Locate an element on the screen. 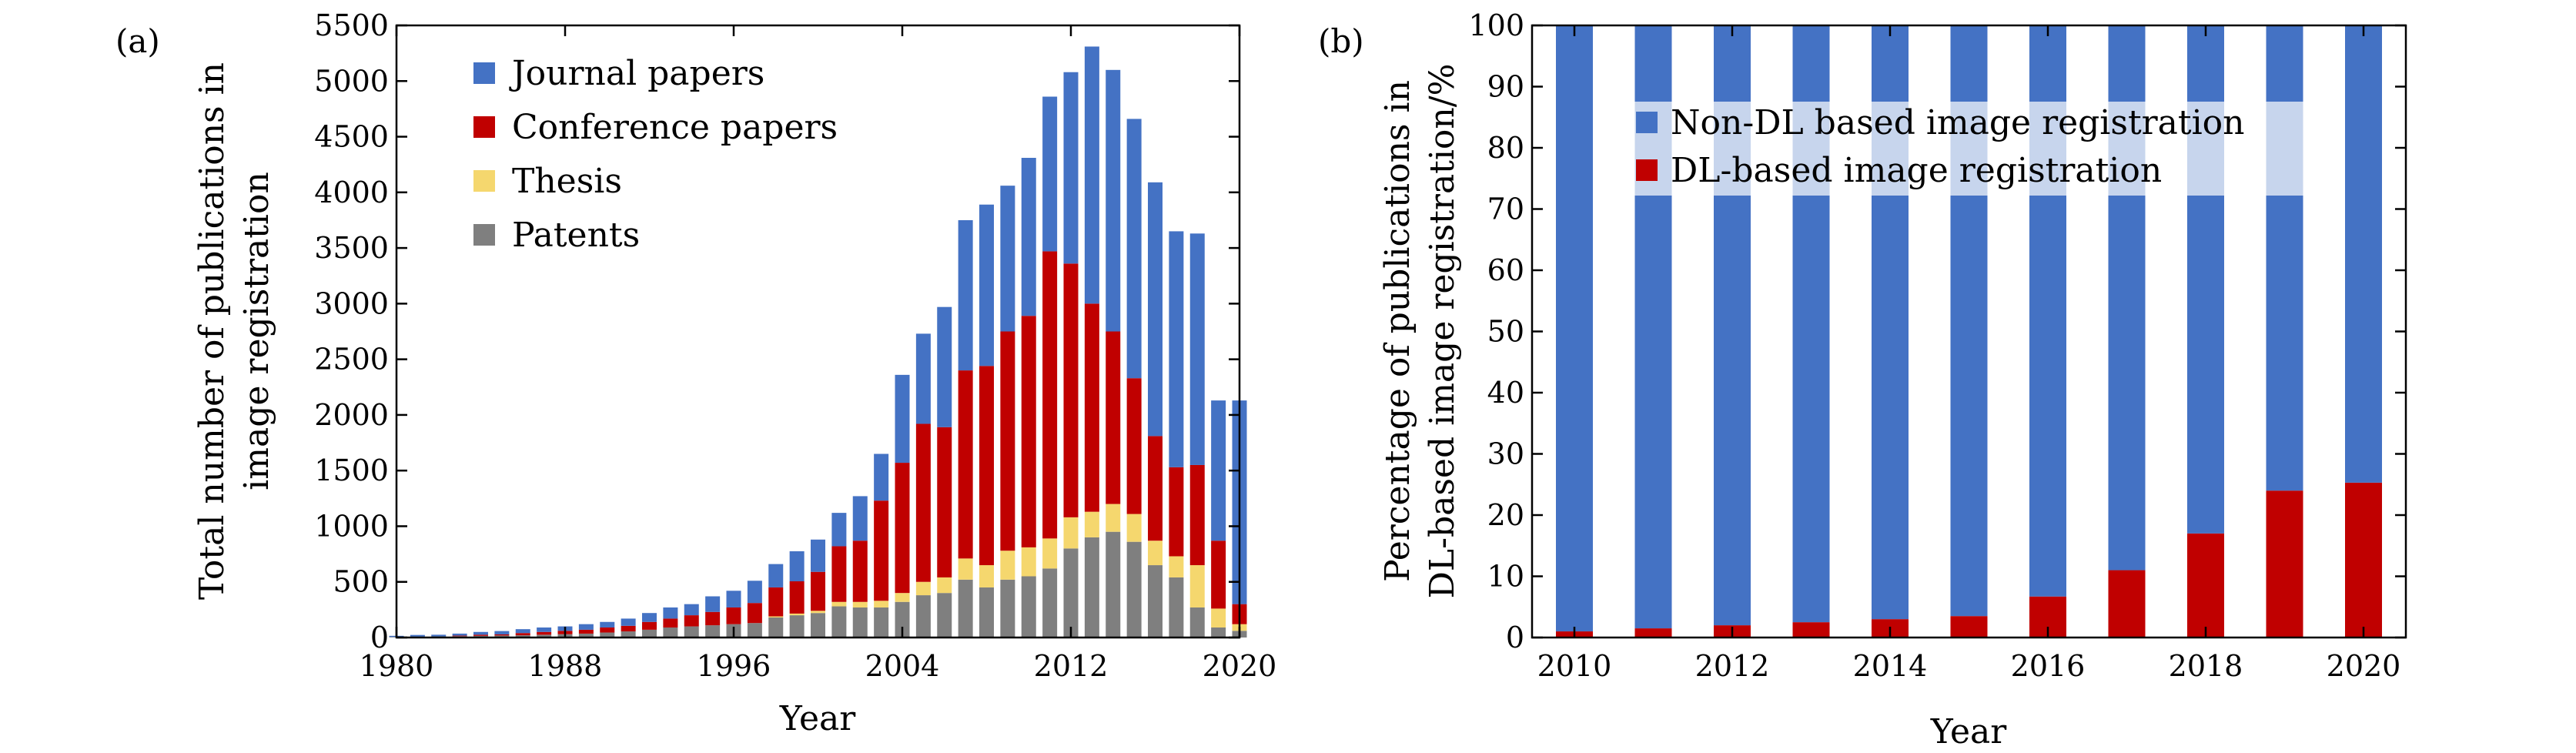 Image resolution: width=2576 pixels, height=753 pixels. bar-patents-2018 is located at coordinates (1197, 622).